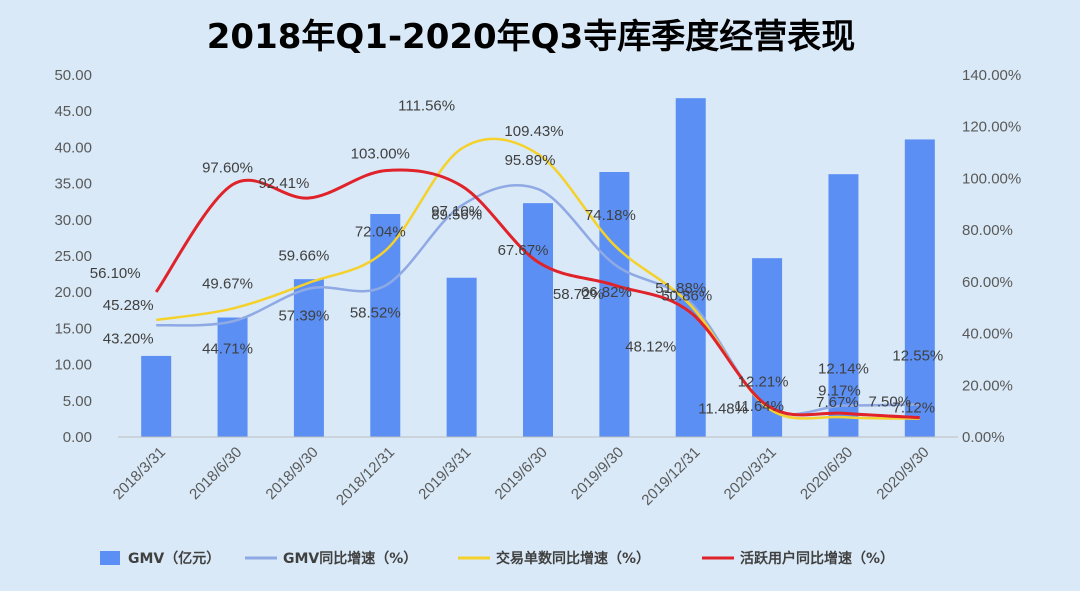  Describe the element at coordinates (987, 282) in the screenshot. I see `y-right-tick-label: 60.00%` at that location.